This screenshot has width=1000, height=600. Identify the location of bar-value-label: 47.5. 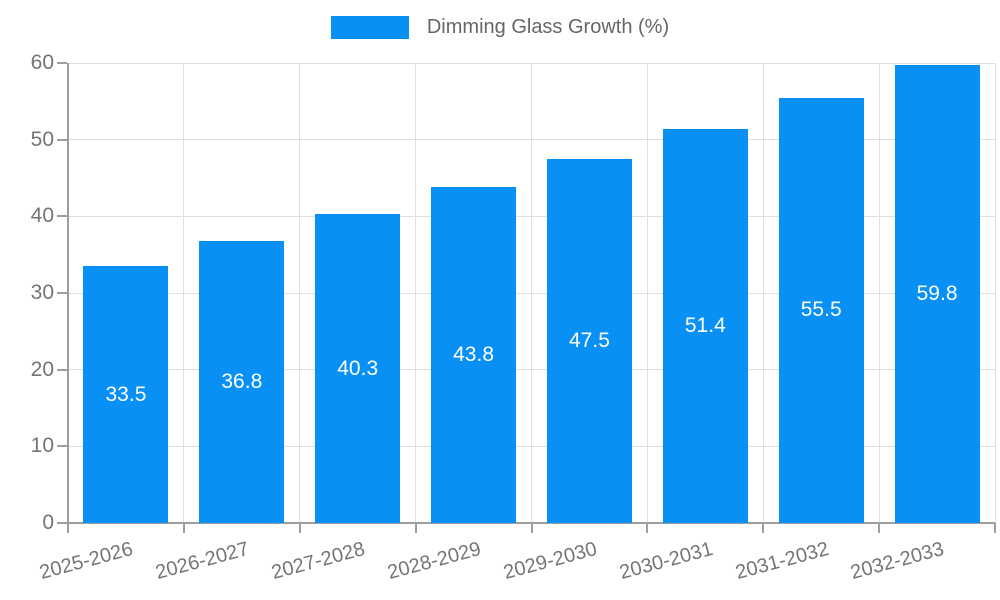
(589, 340).